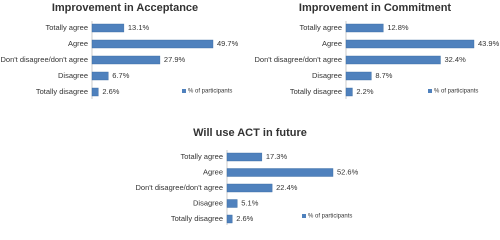  What do you see at coordinates (455, 59) in the screenshot?
I see `value-label: 32.4%` at bounding box center [455, 59].